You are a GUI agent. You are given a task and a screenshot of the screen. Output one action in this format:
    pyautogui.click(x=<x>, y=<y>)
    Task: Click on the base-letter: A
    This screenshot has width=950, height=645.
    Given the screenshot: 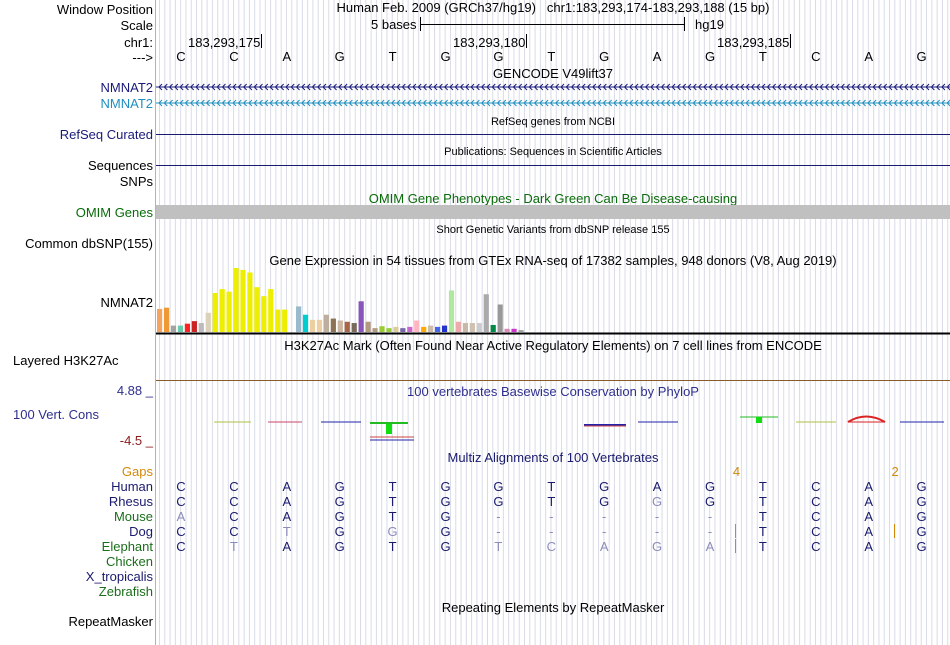 What is the action you would take?
    pyautogui.click(x=287, y=56)
    